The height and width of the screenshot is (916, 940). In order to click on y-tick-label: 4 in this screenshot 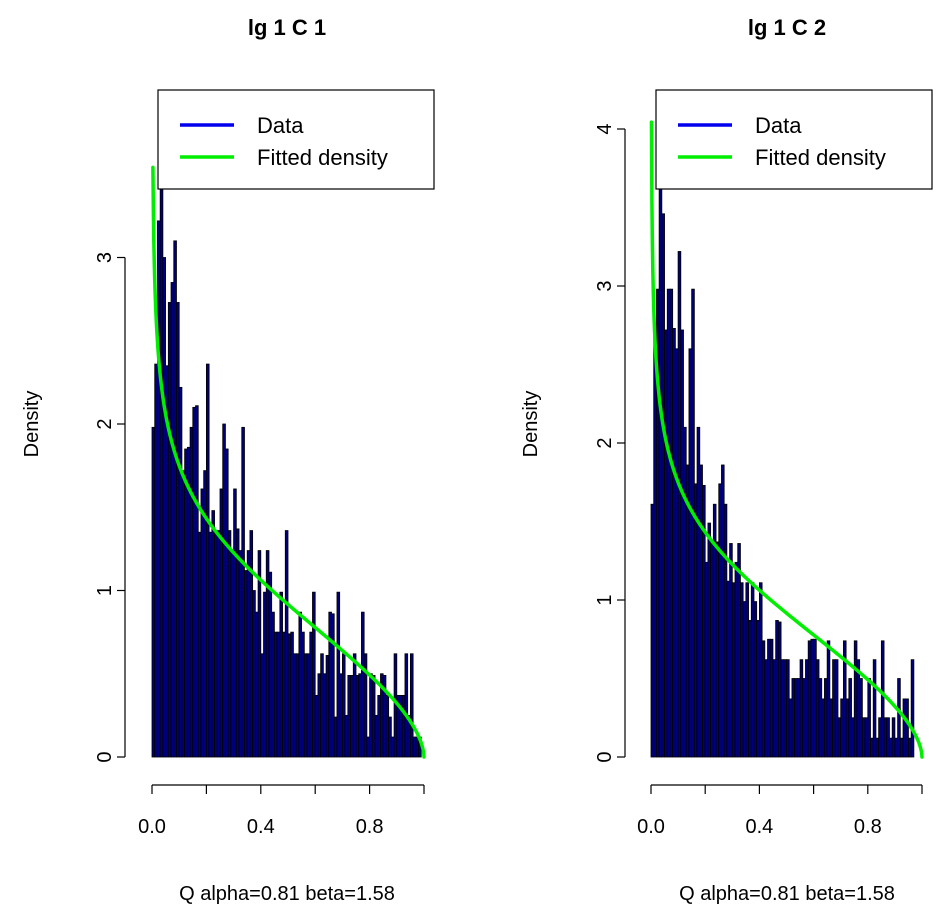, I will do `click(605, 128)`.